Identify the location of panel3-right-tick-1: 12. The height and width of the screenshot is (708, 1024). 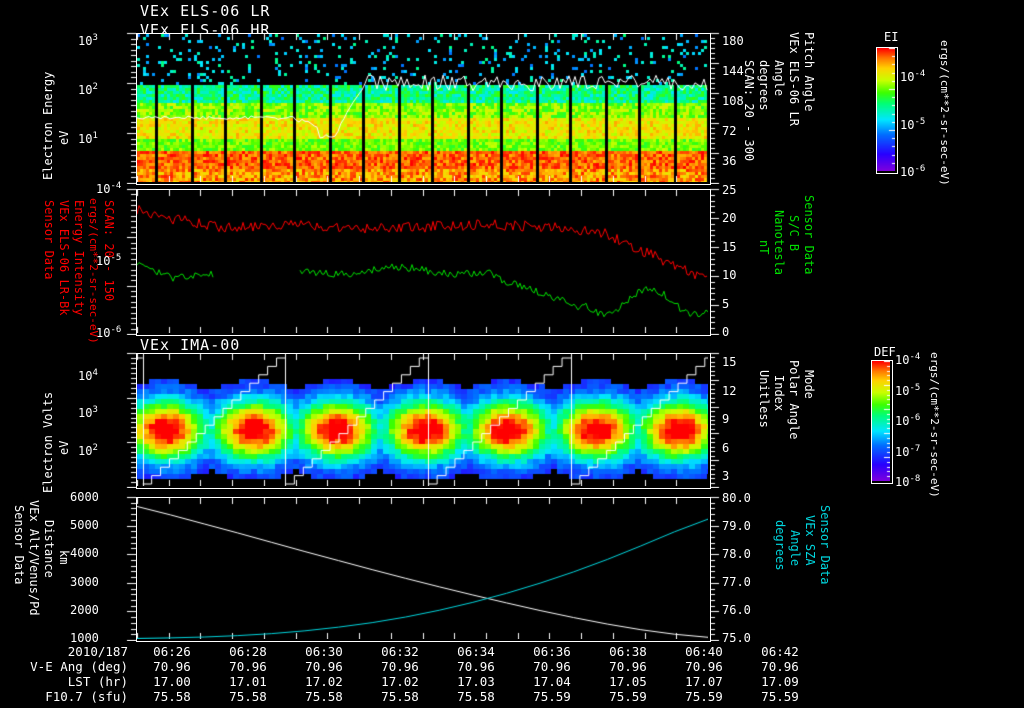
(729, 391).